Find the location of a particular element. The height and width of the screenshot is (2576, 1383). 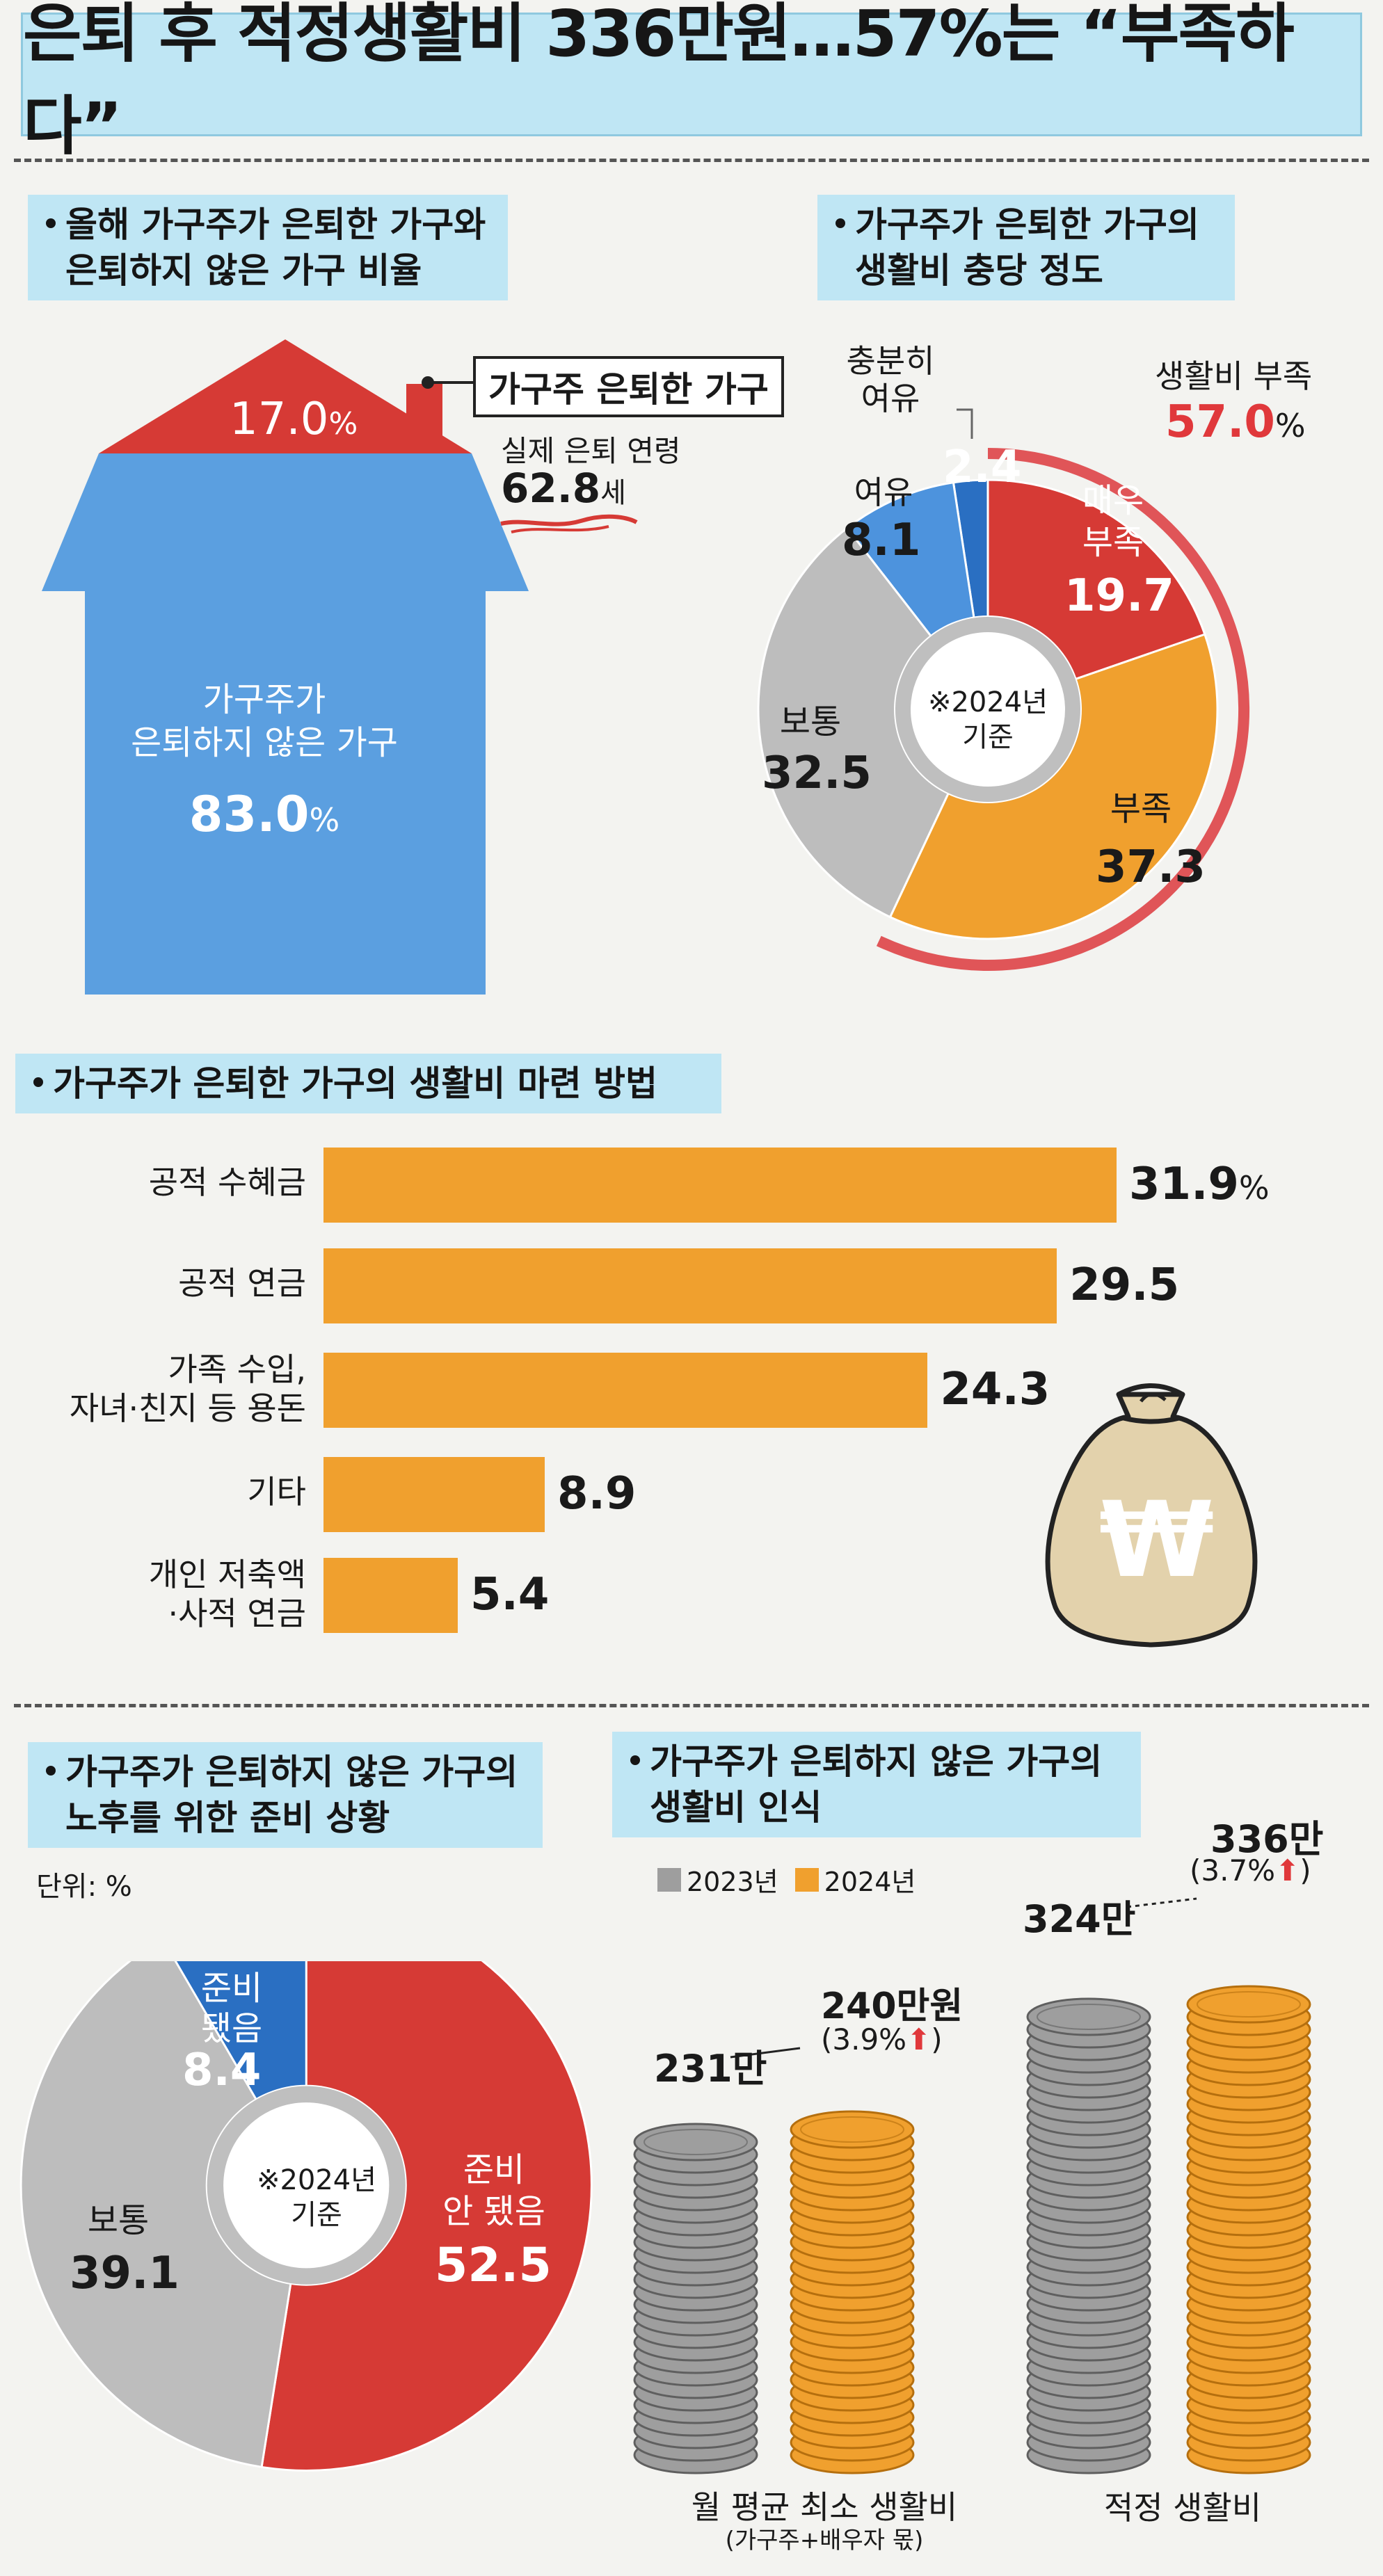

donut2-center: ※2024년 기준 is located at coordinates (316, 2197).